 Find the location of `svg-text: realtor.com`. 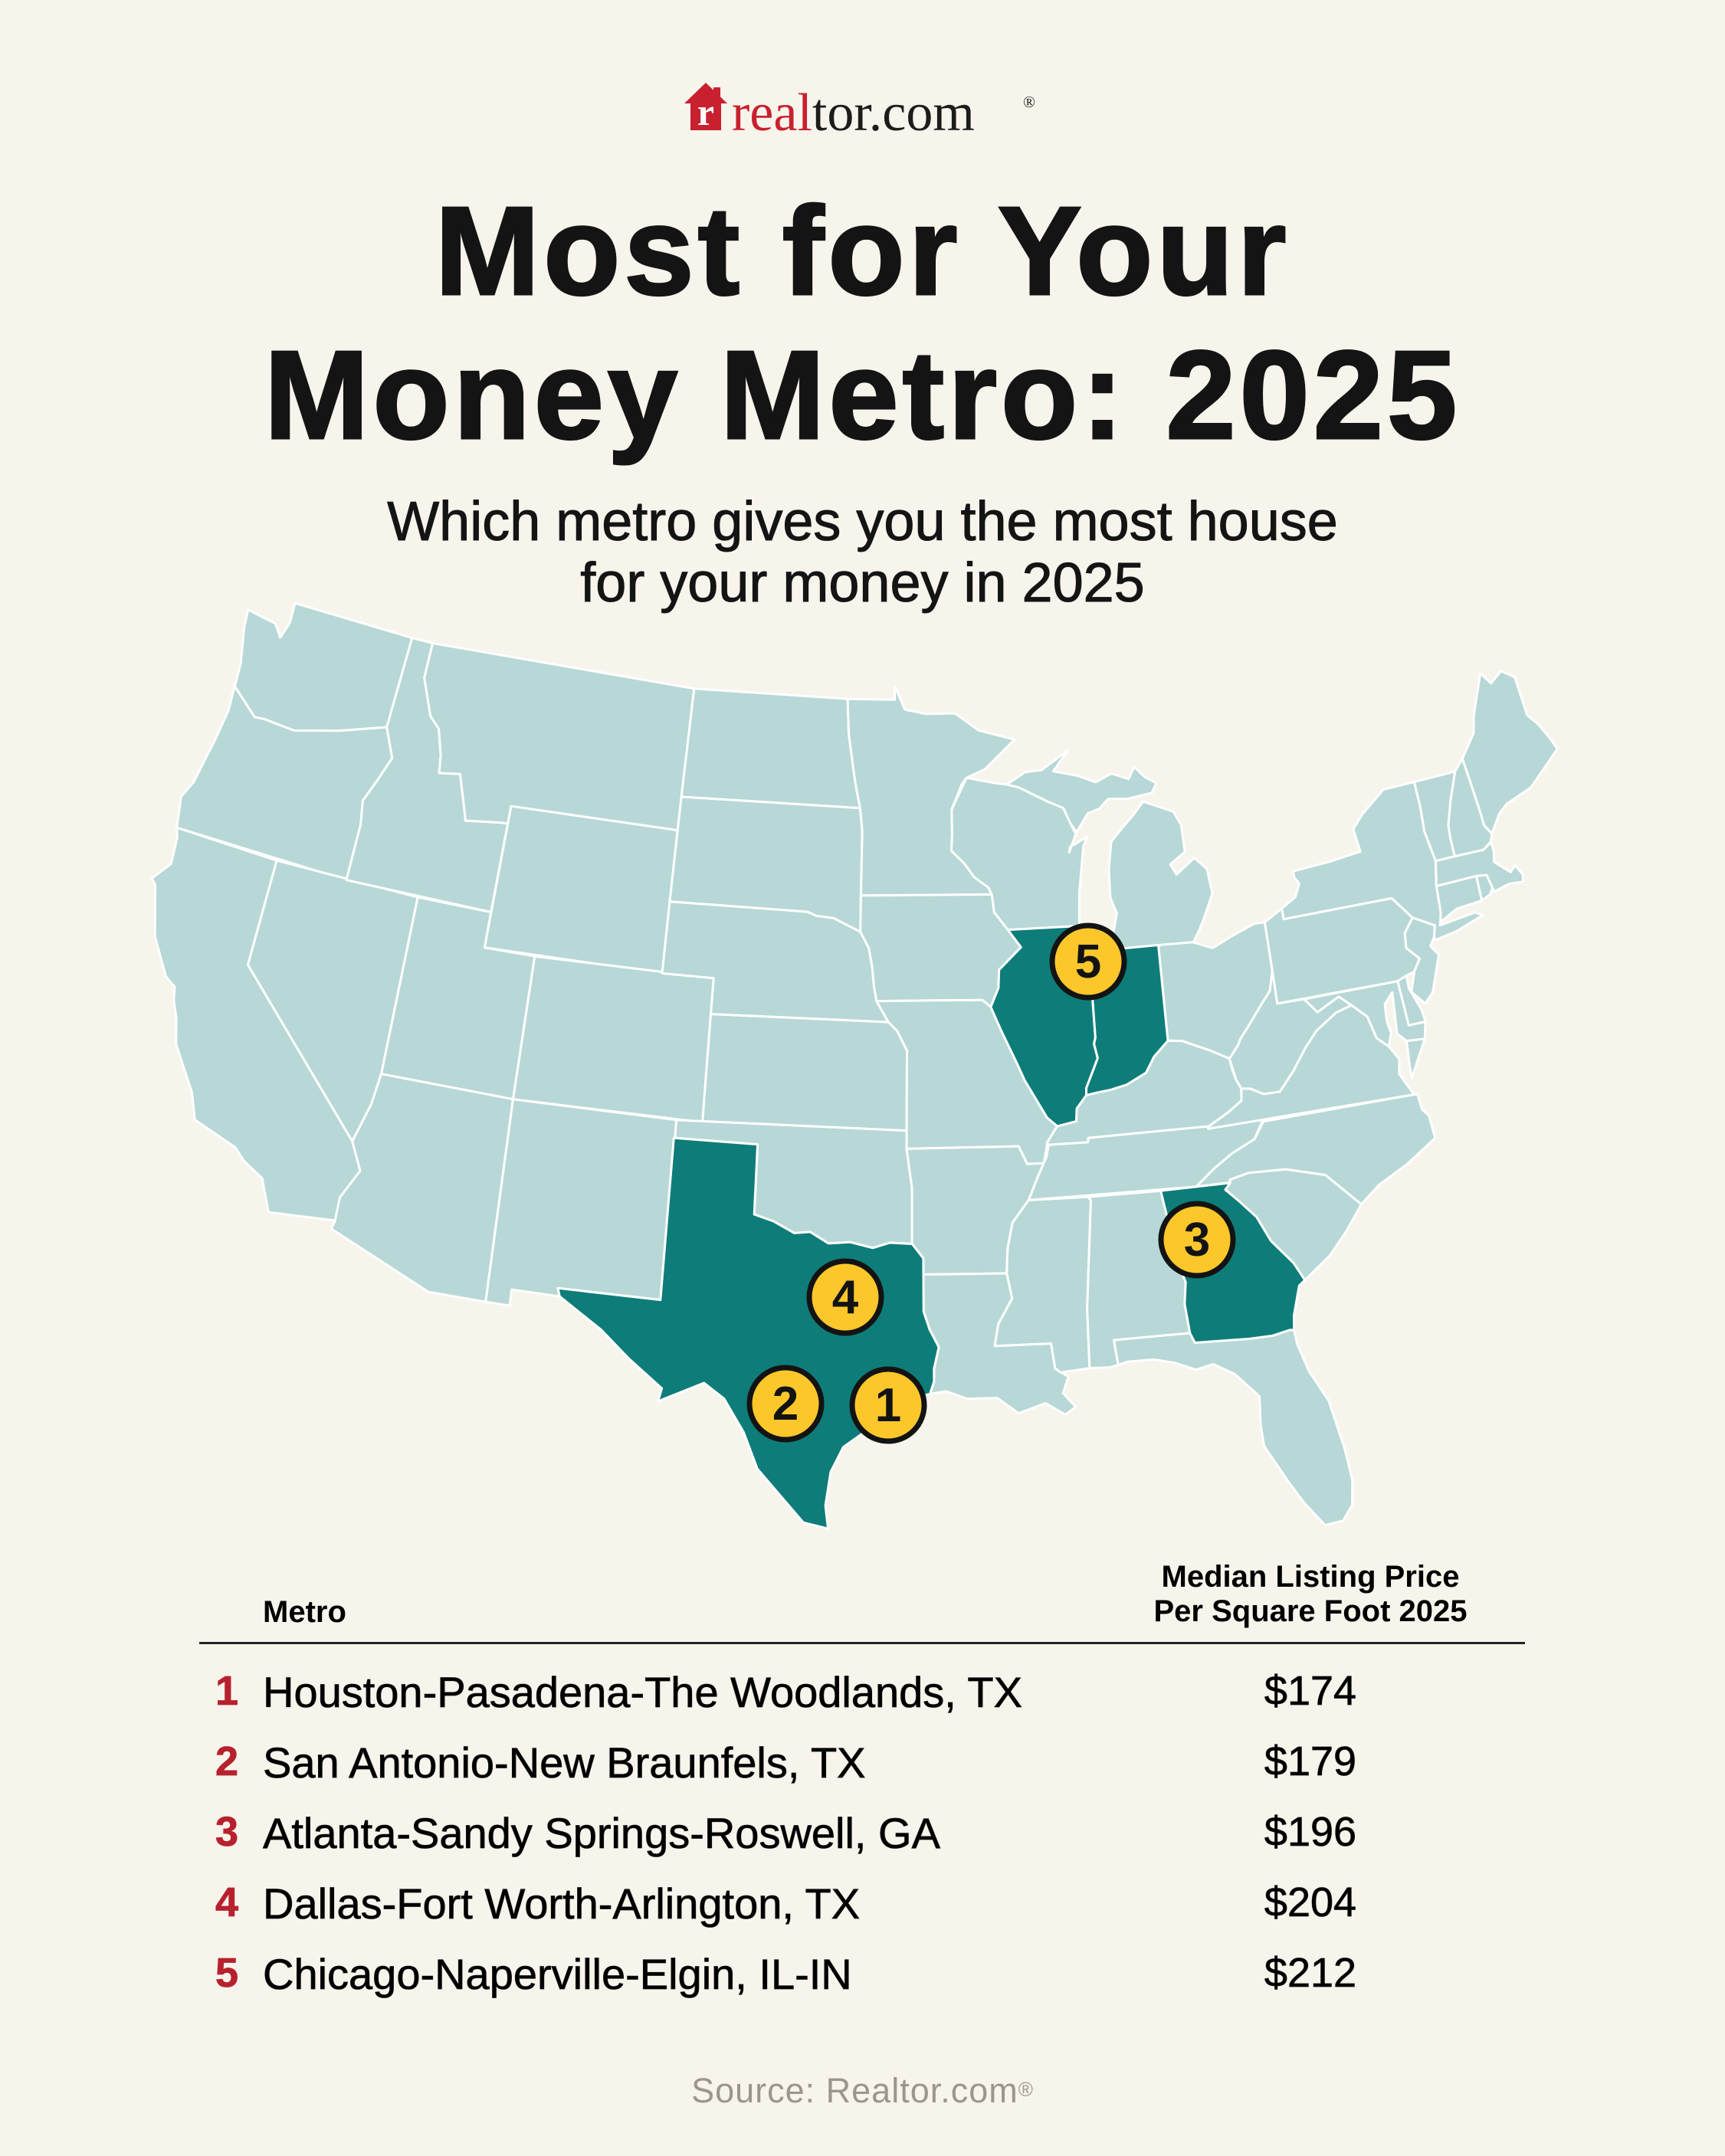

svg-text: realtor.com is located at coordinates (853, 113).